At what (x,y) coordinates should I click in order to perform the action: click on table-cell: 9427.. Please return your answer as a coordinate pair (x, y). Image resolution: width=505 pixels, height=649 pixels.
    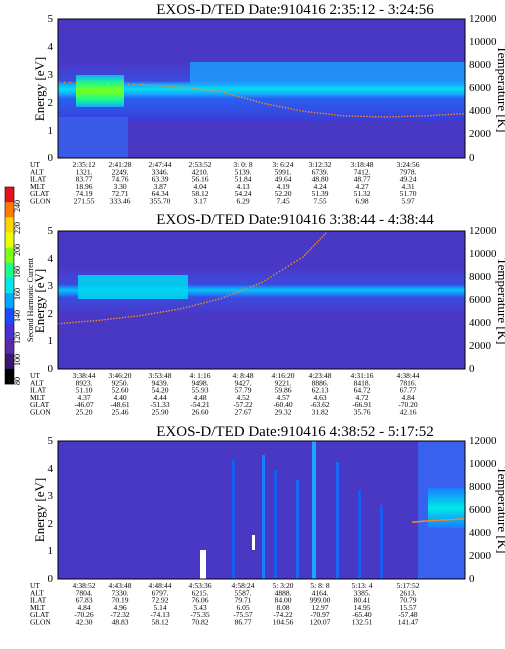
    Looking at the image, I should click on (243, 382).